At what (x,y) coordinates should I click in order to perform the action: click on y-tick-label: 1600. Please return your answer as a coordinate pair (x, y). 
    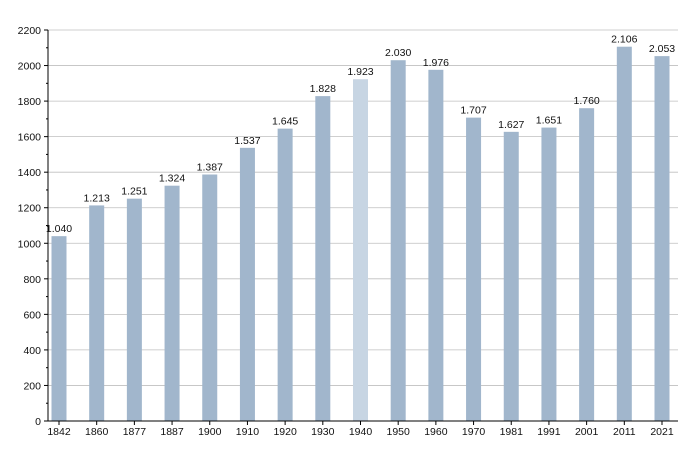
    Looking at the image, I should click on (30, 138).